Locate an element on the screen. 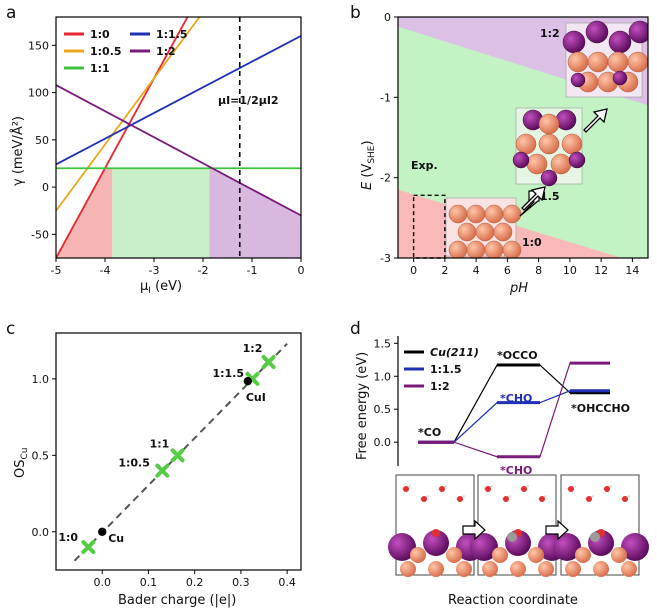  panel-label-c: c is located at coordinates (10, 329).